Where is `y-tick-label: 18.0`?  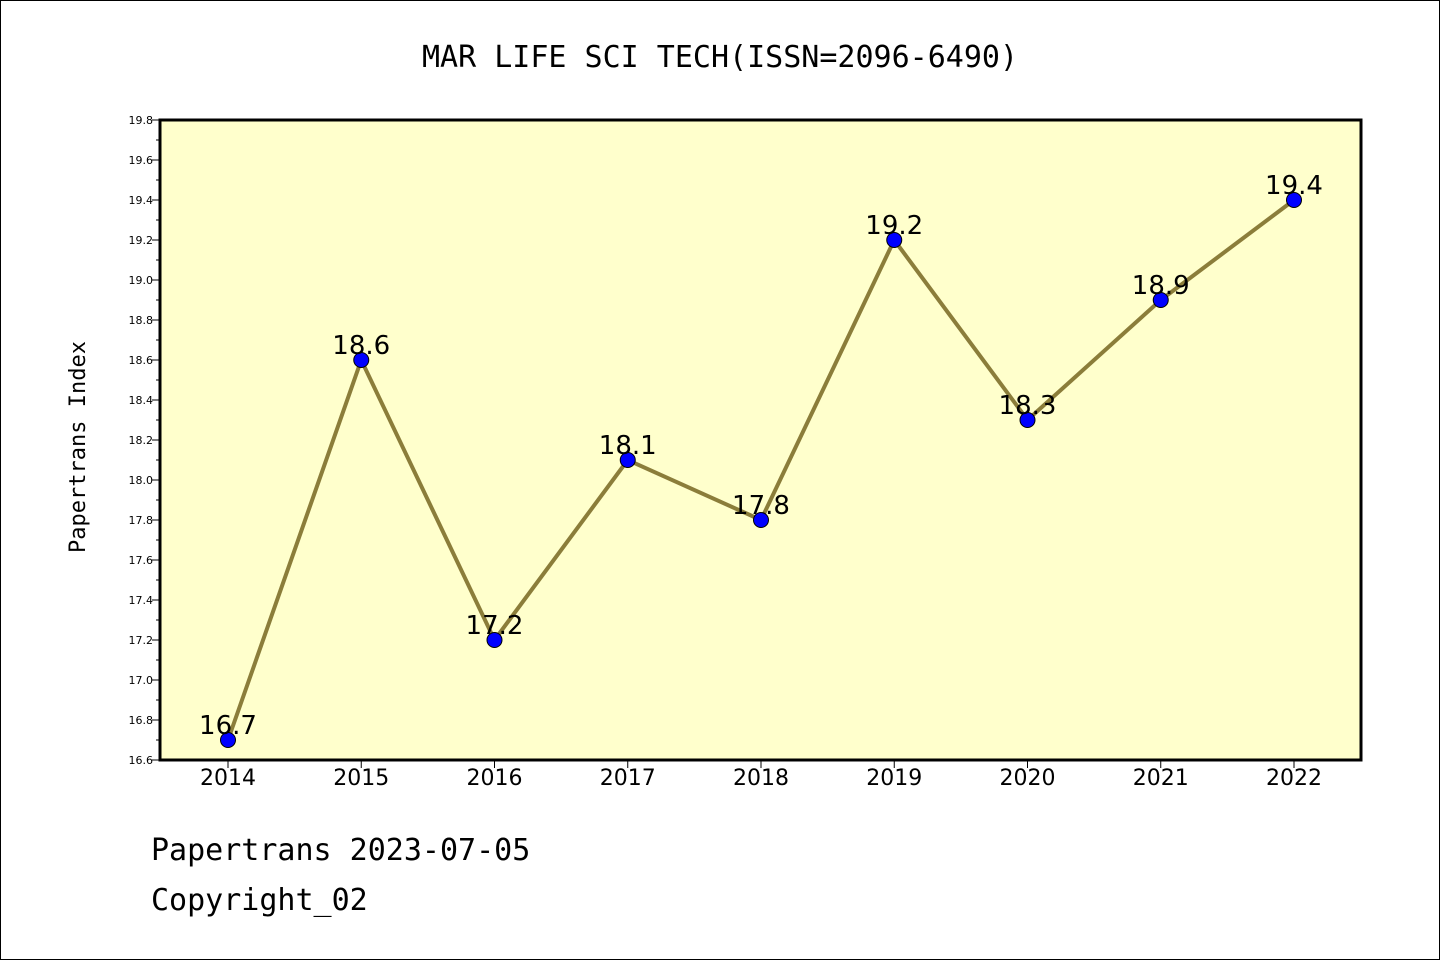
y-tick-label: 18.0 is located at coordinates (141, 480).